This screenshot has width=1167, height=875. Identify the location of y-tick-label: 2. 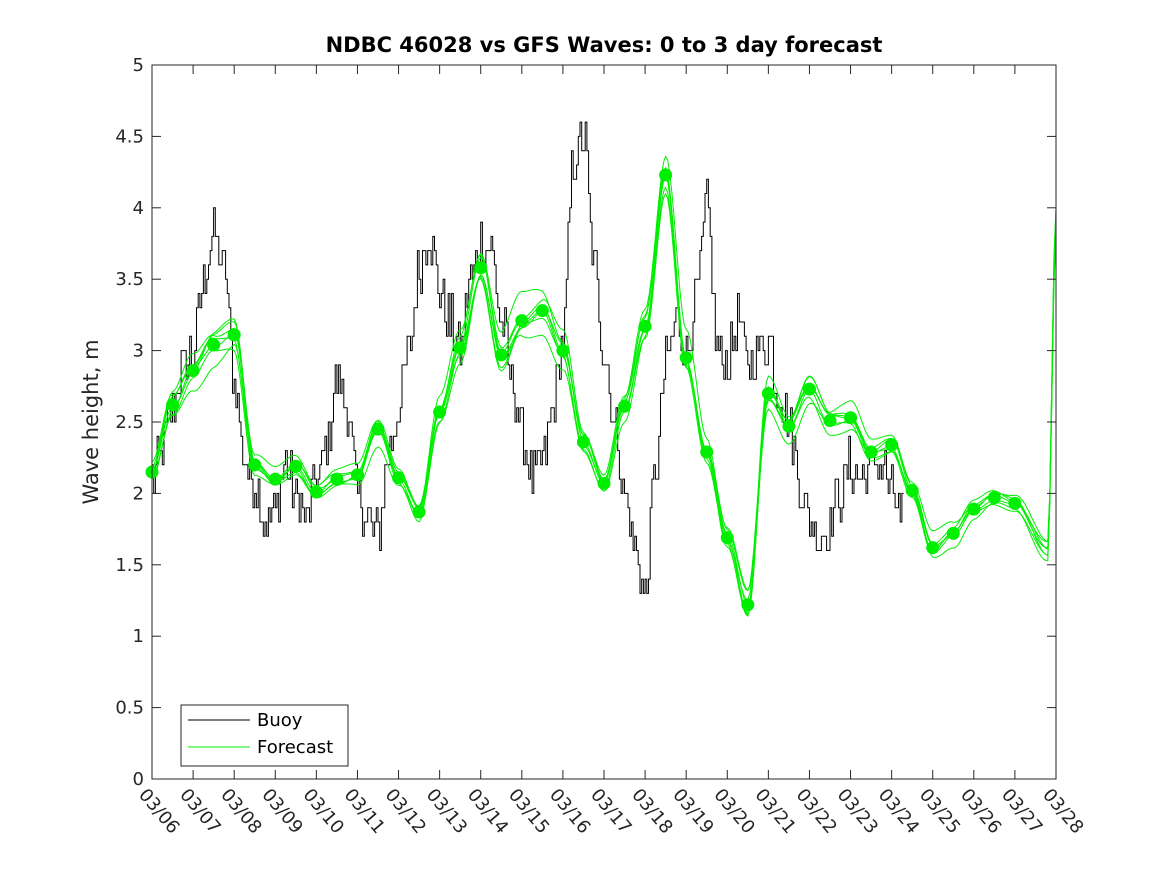
(138, 493).